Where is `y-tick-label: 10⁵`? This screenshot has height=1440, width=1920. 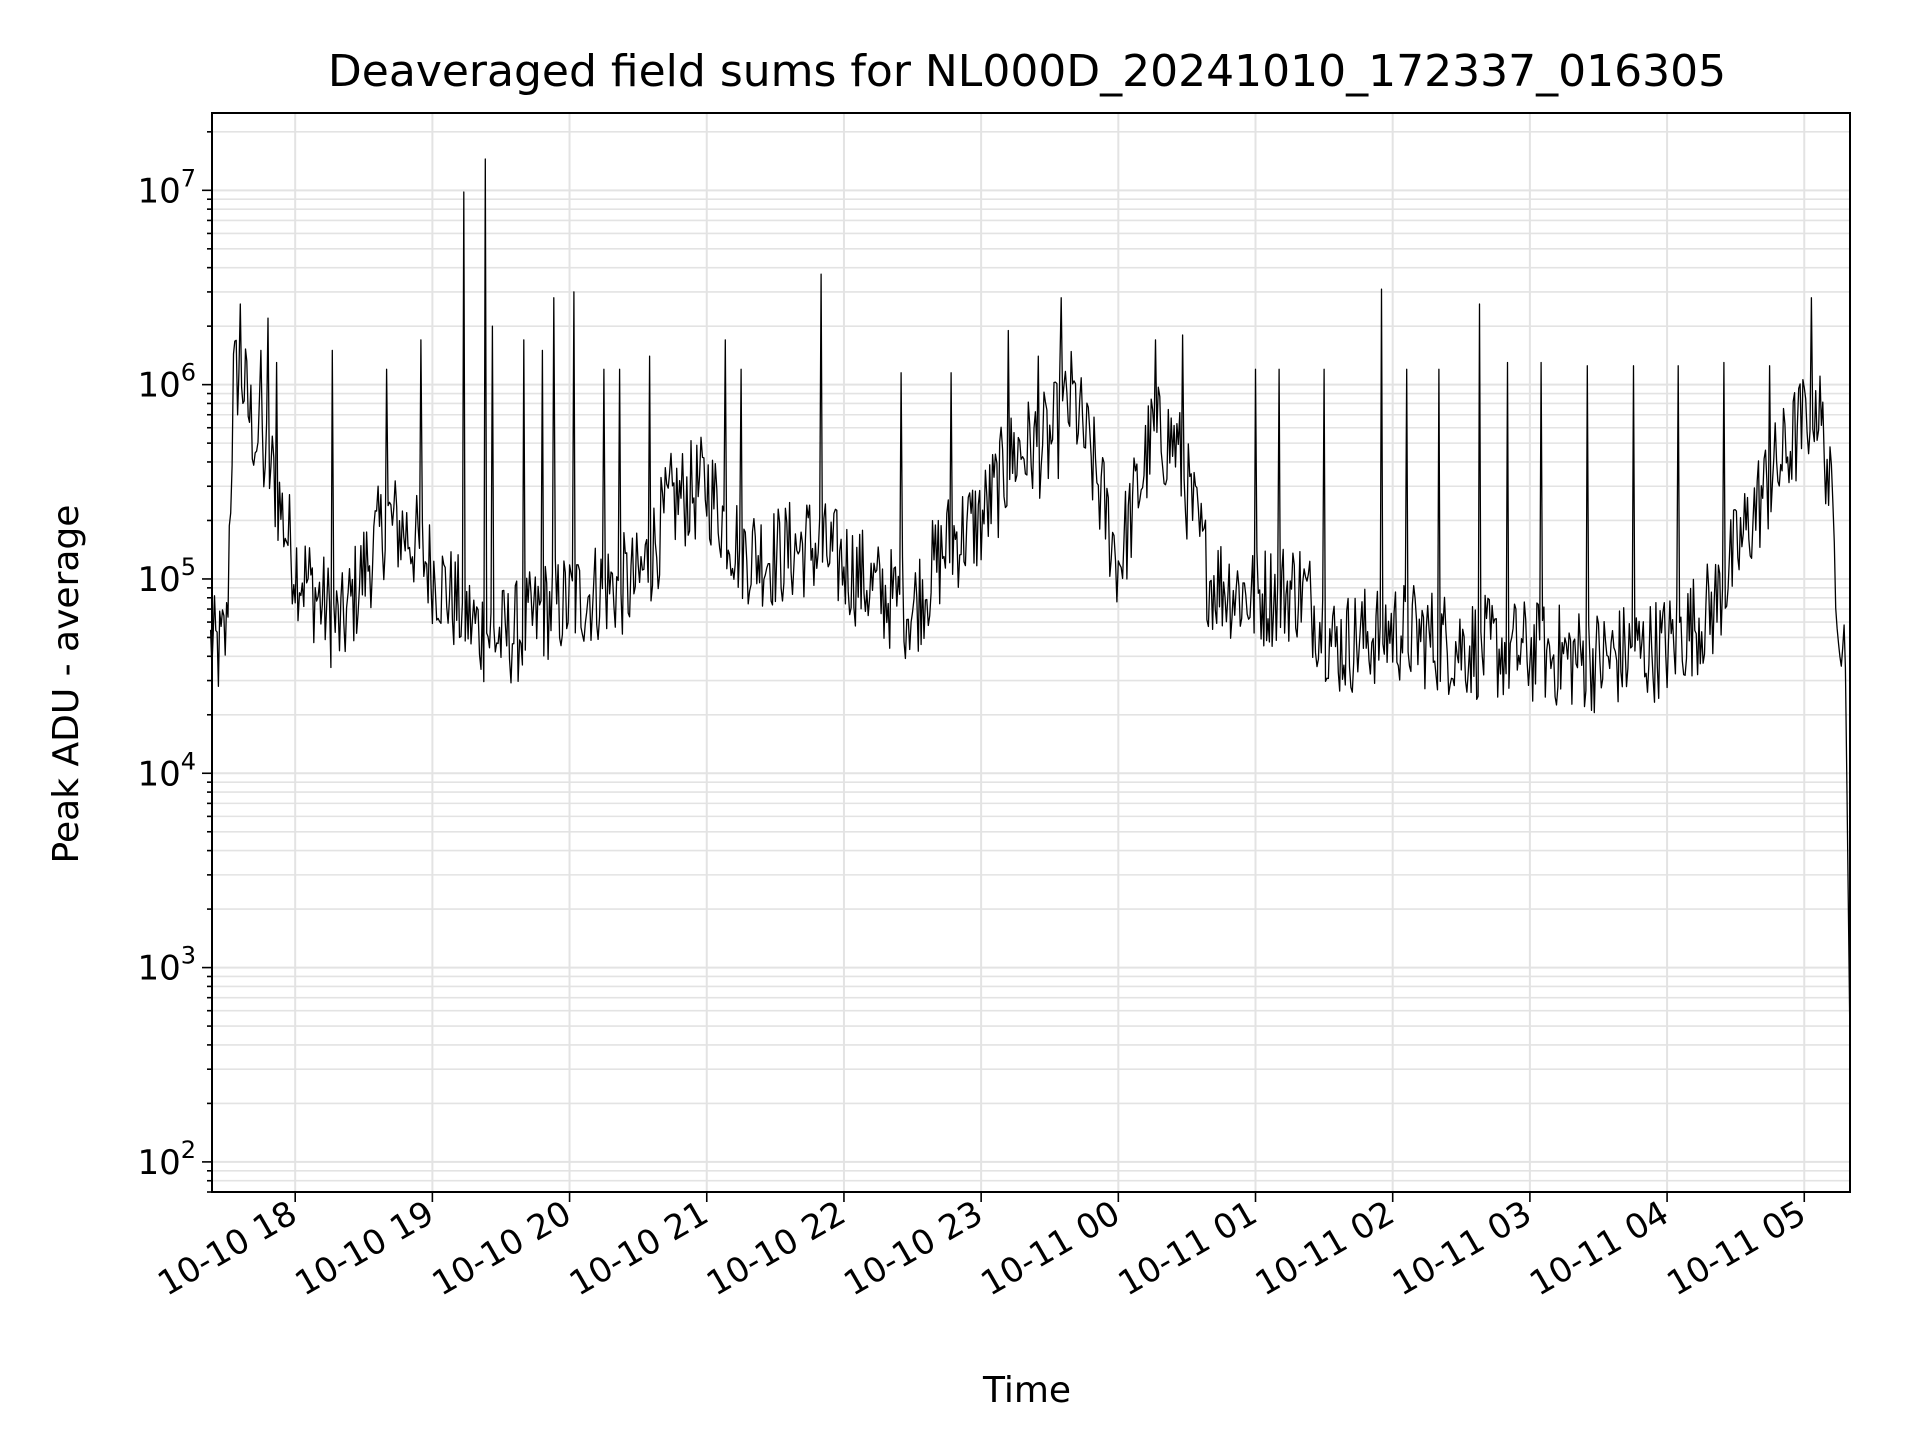
y-tick-label: 10⁵ is located at coordinates (166, 576).